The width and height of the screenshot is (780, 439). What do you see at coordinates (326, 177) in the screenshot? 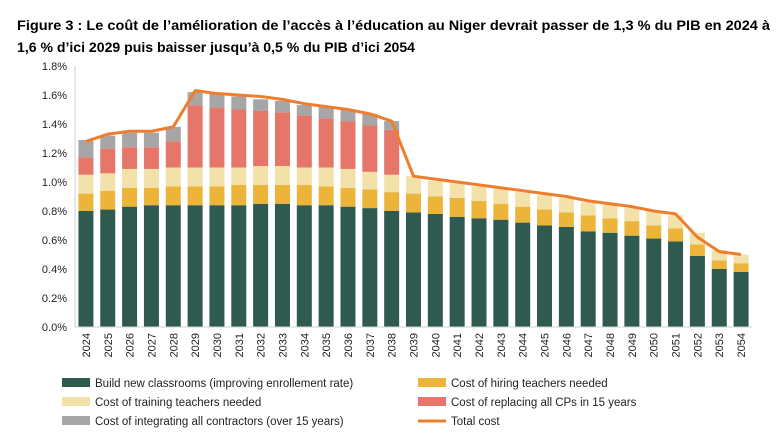
I see `bar-segment-2-2035` at bounding box center [326, 177].